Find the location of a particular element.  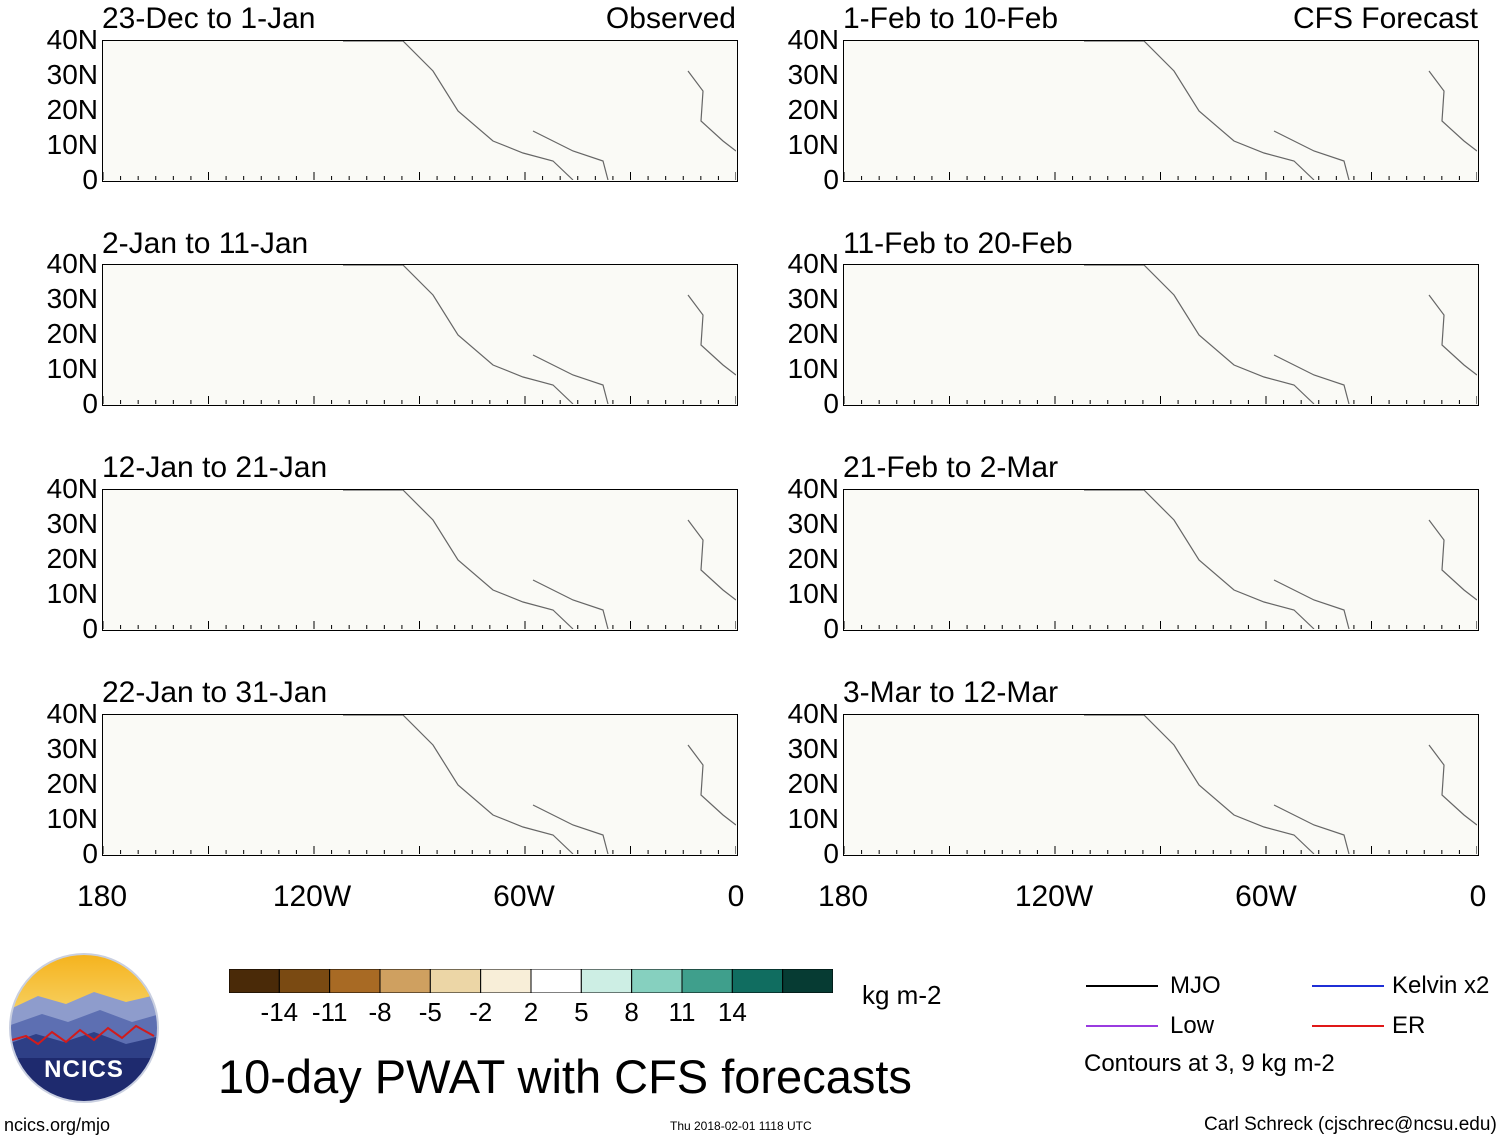

legend-label-kelvin: Kelvin x2 is located at coordinates (1441, 985).